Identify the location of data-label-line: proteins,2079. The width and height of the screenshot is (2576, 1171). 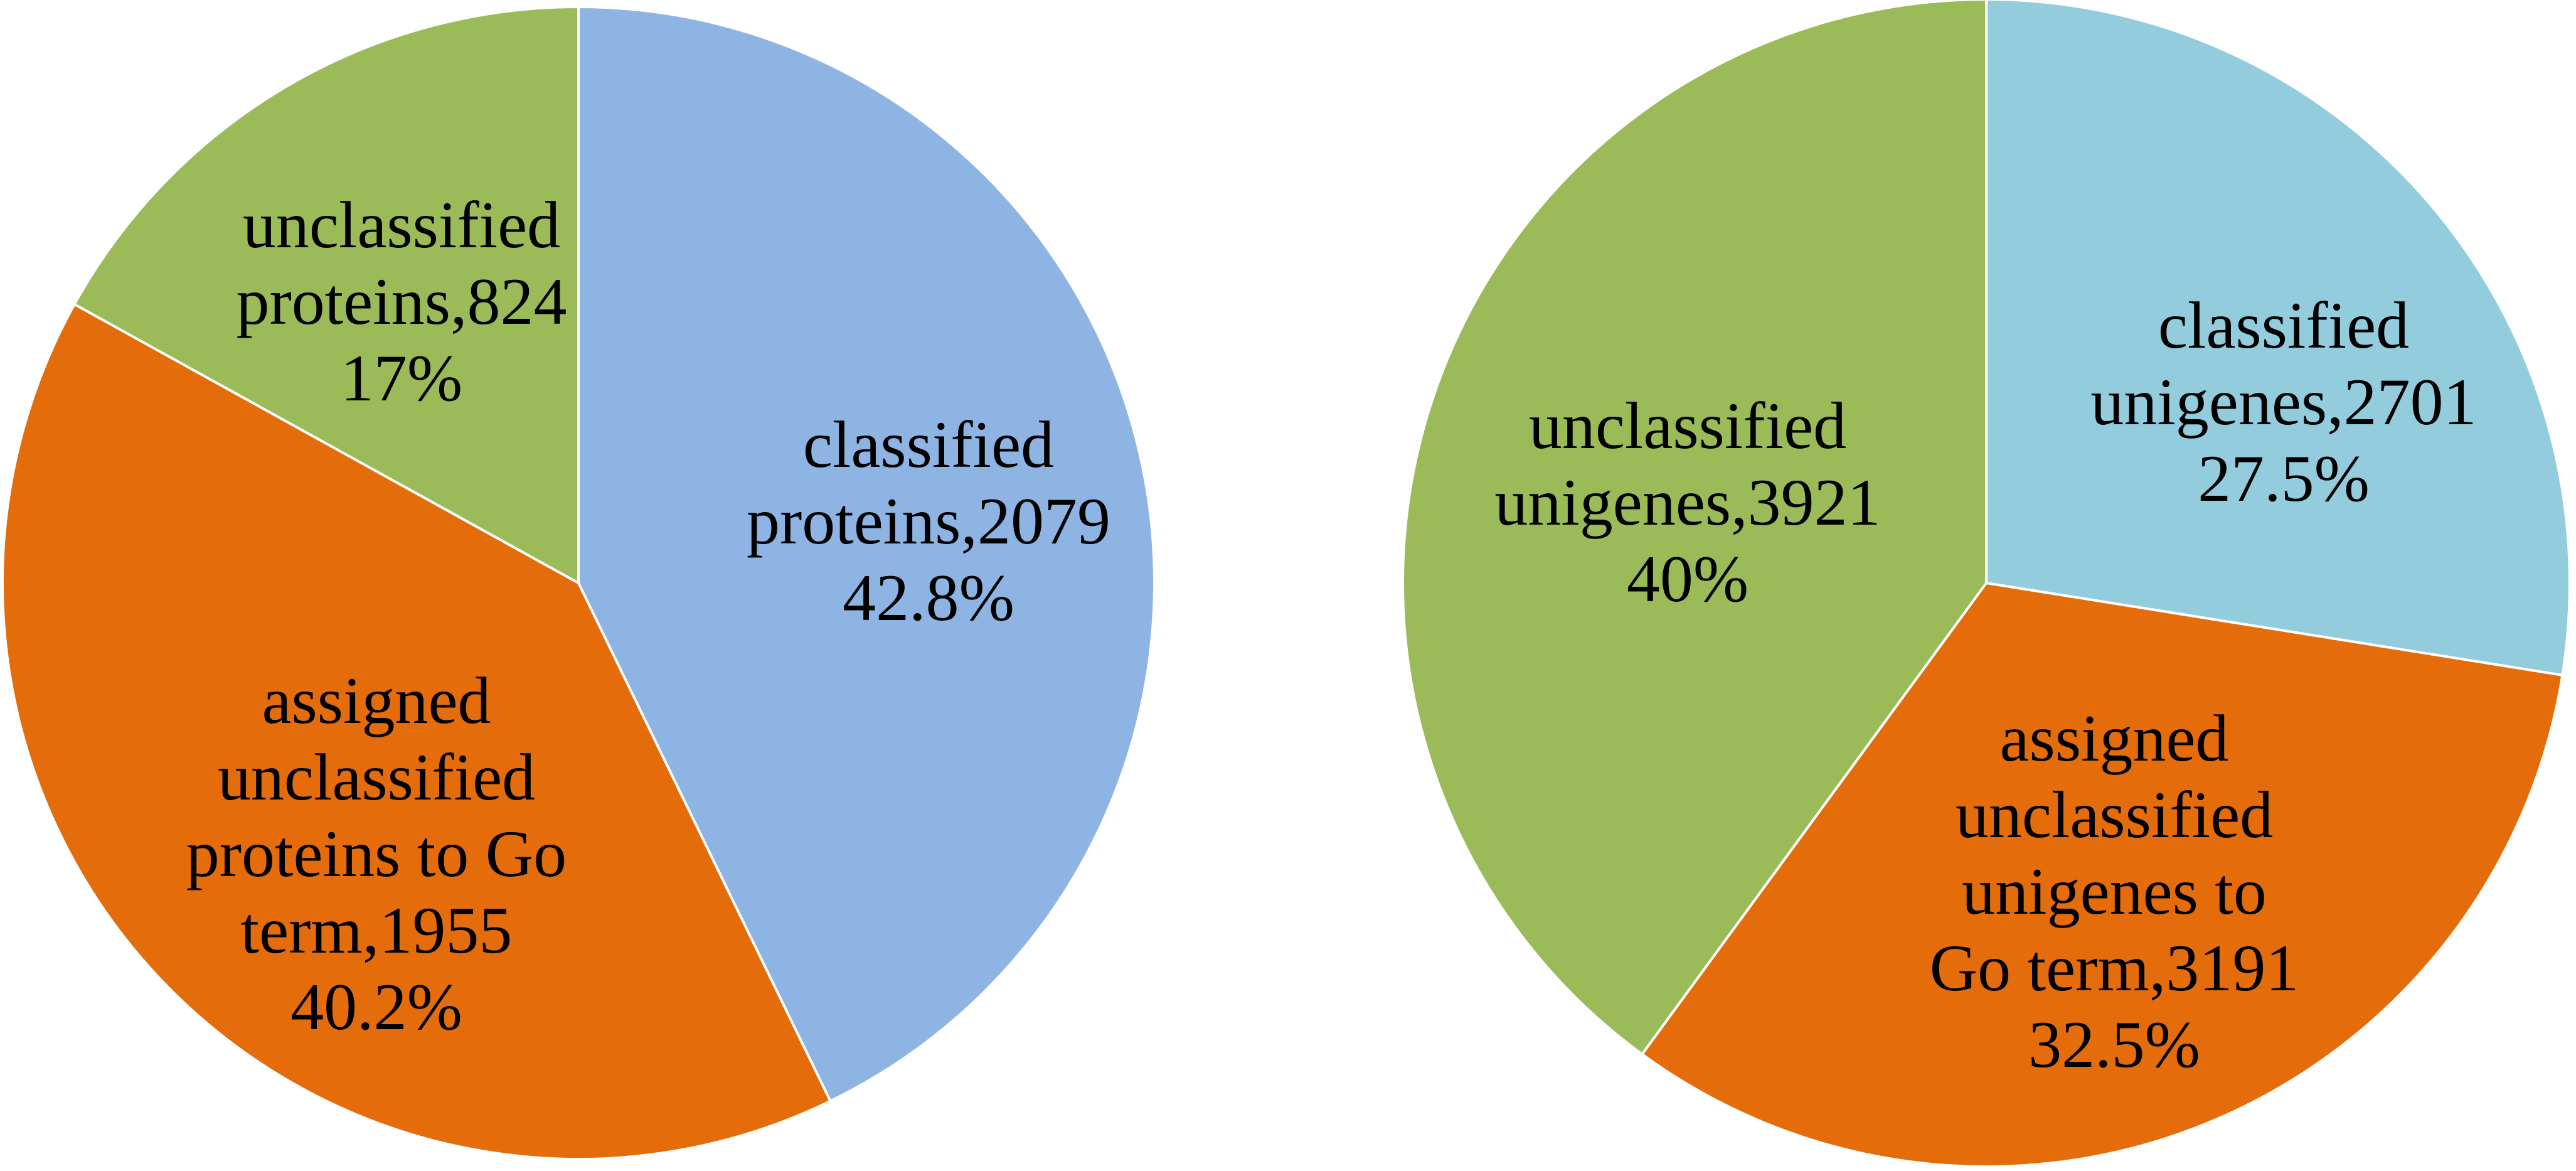
(928, 521).